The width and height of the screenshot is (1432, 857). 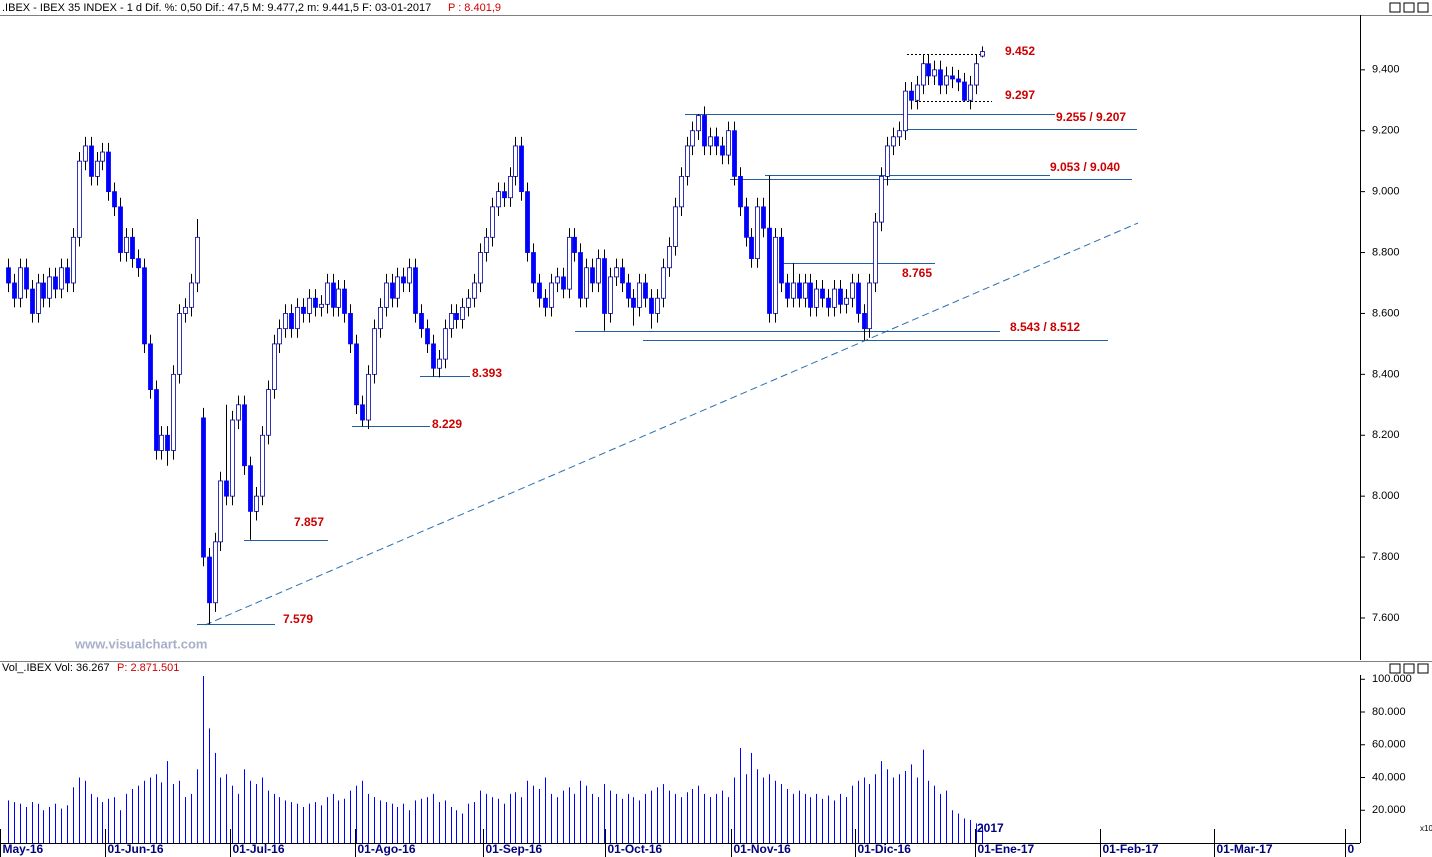 What do you see at coordinates (1085, 167) in the screenshot?
I see `level-label: 9.053 / 9.040` at bounding box center [1085, 167].